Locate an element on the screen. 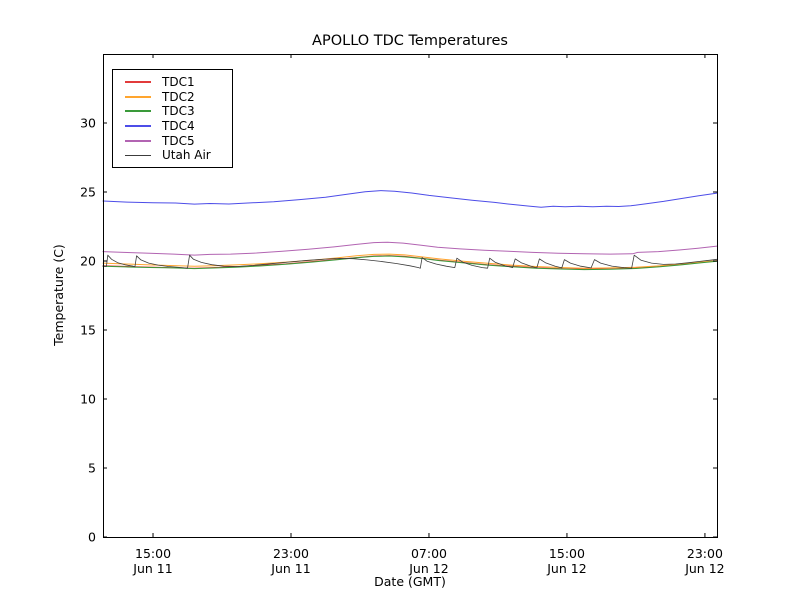 This screenshot has width=800, height=604. legend-label-tdc1: TDC1 is located at coordinates (178, 82).